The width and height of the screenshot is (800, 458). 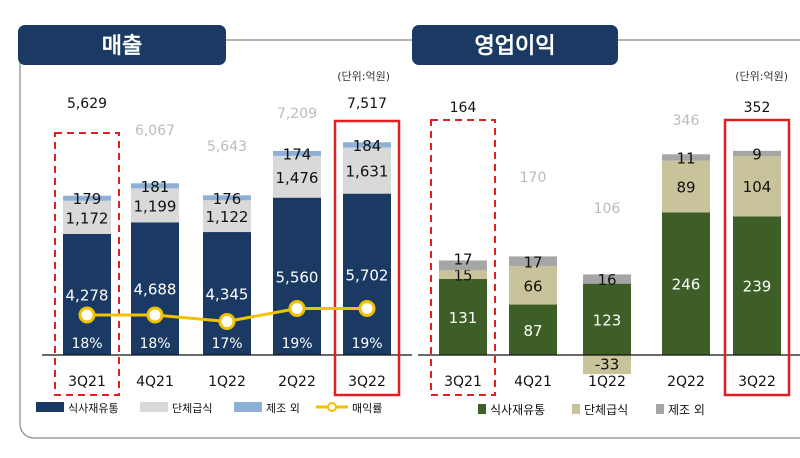 I want to click on segment-label: 89, so click(x=685, y=188).